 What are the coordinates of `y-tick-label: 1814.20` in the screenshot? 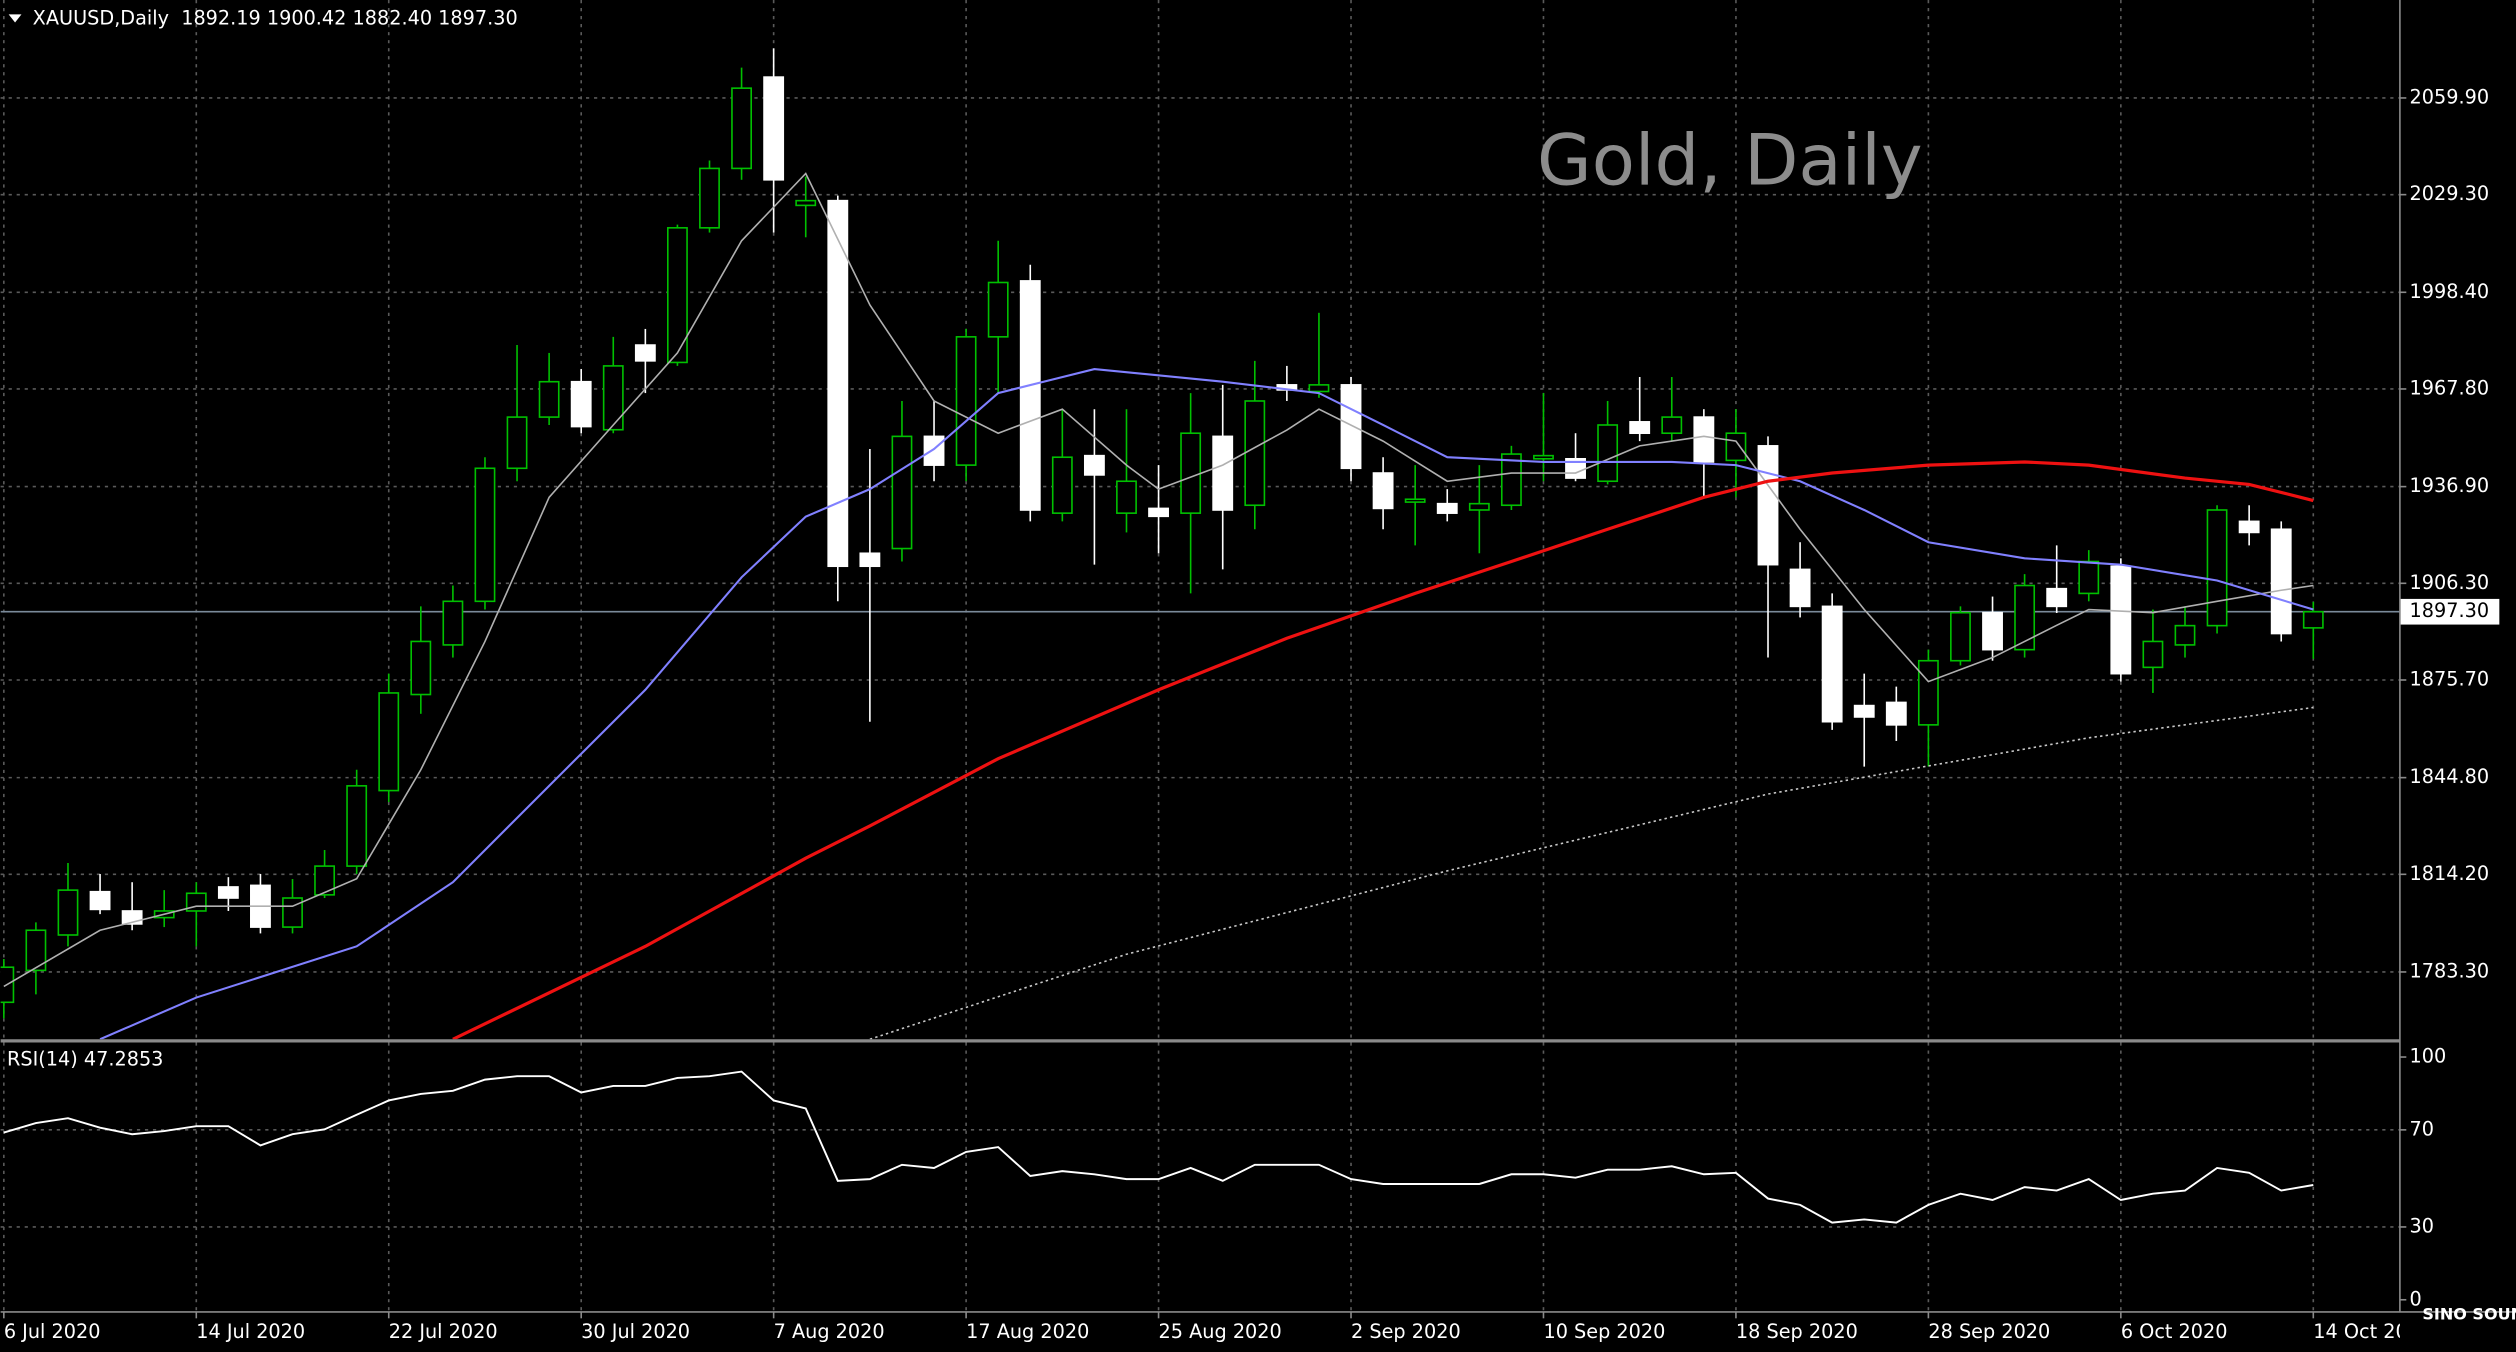 It's located at (2450, 873).